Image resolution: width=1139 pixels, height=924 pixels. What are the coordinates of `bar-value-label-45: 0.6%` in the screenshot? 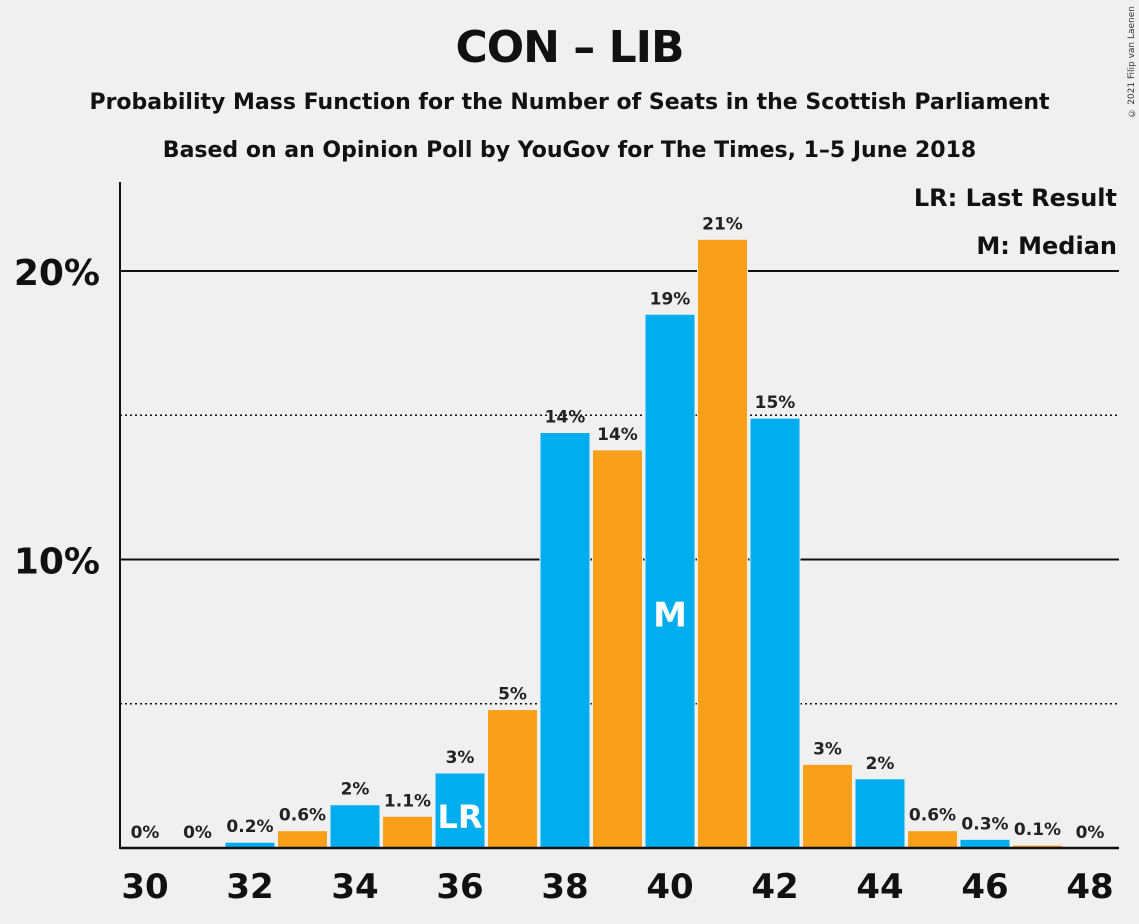 It's located at (932, 816).